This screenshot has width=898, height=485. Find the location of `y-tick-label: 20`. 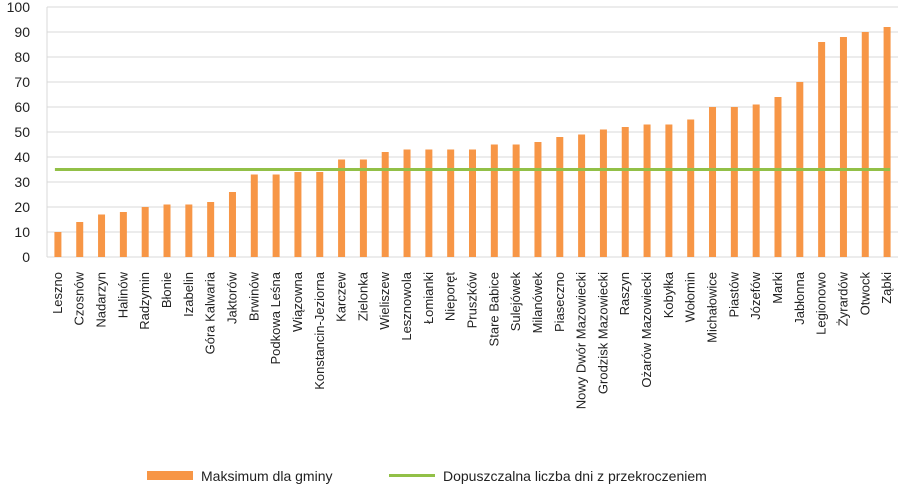

y-tick-label: 20 is located at coordinates (22, 207).